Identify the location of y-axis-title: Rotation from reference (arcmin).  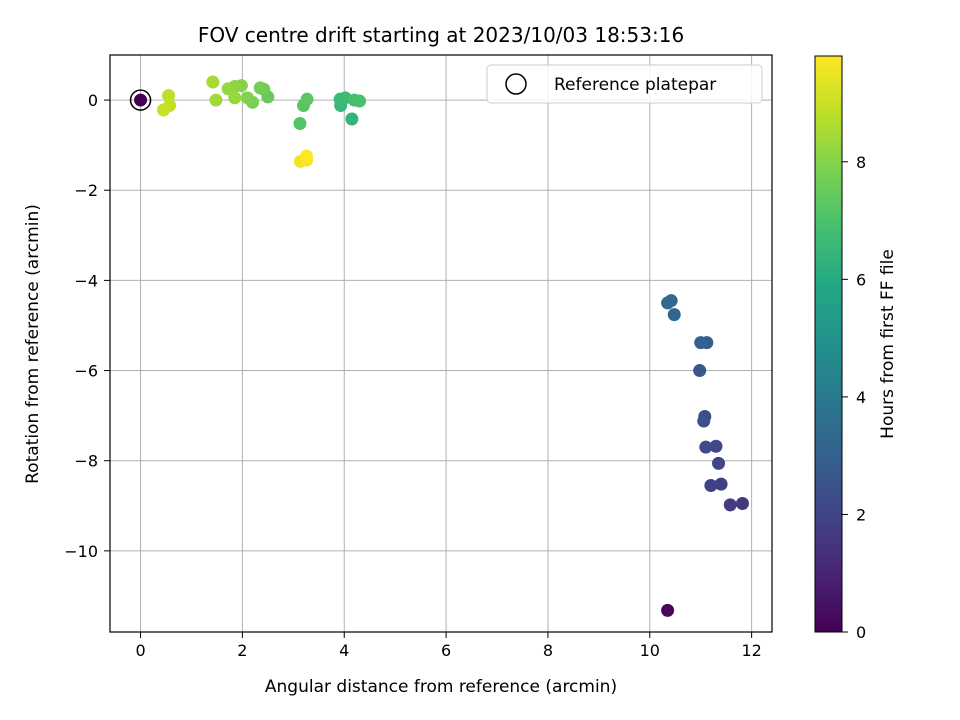
(33, 344).